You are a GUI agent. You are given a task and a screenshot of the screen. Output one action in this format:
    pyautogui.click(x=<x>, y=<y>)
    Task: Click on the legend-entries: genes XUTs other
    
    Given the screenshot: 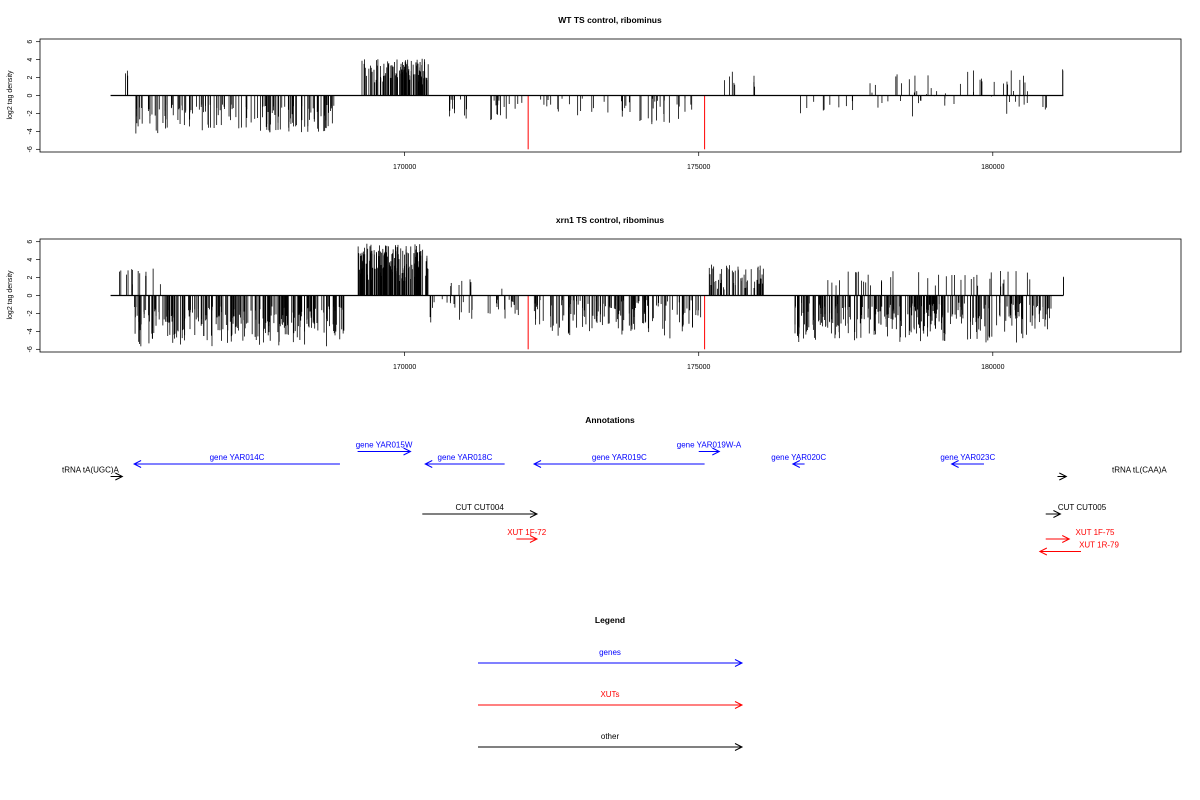 What is the action you would take?
    pyautogui.click(x=611, y=699)
    